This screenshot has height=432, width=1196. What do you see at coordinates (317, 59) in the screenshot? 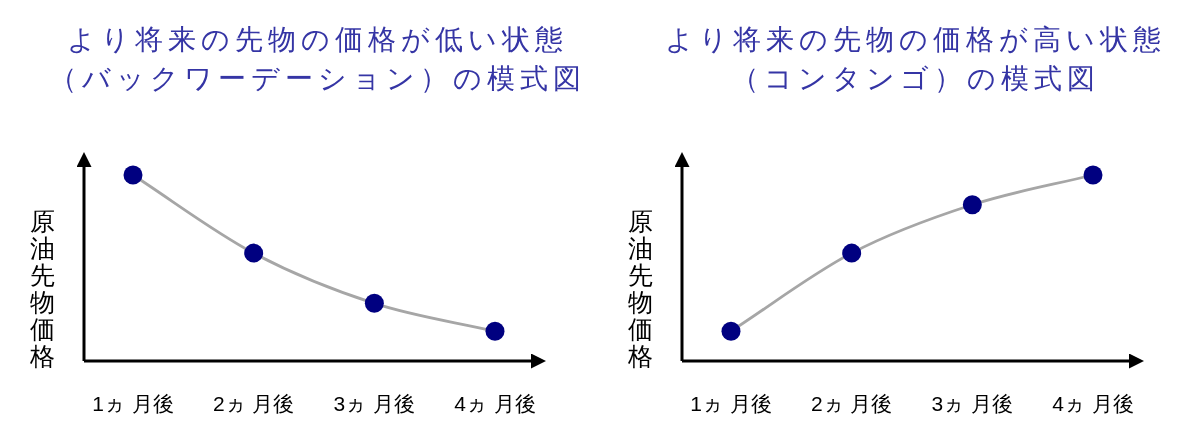
I see `chart-title: より将来の先物の価格が低い状態（バックワーデーション）の模式図` at bounding box center [317, 59].